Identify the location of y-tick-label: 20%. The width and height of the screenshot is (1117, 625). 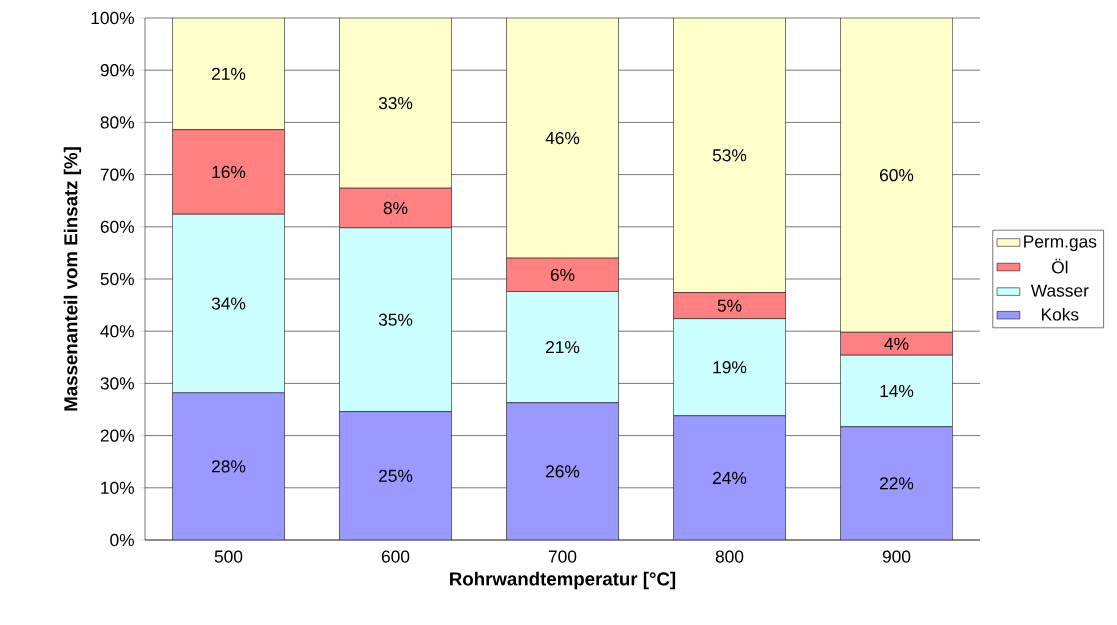
(117, 435).